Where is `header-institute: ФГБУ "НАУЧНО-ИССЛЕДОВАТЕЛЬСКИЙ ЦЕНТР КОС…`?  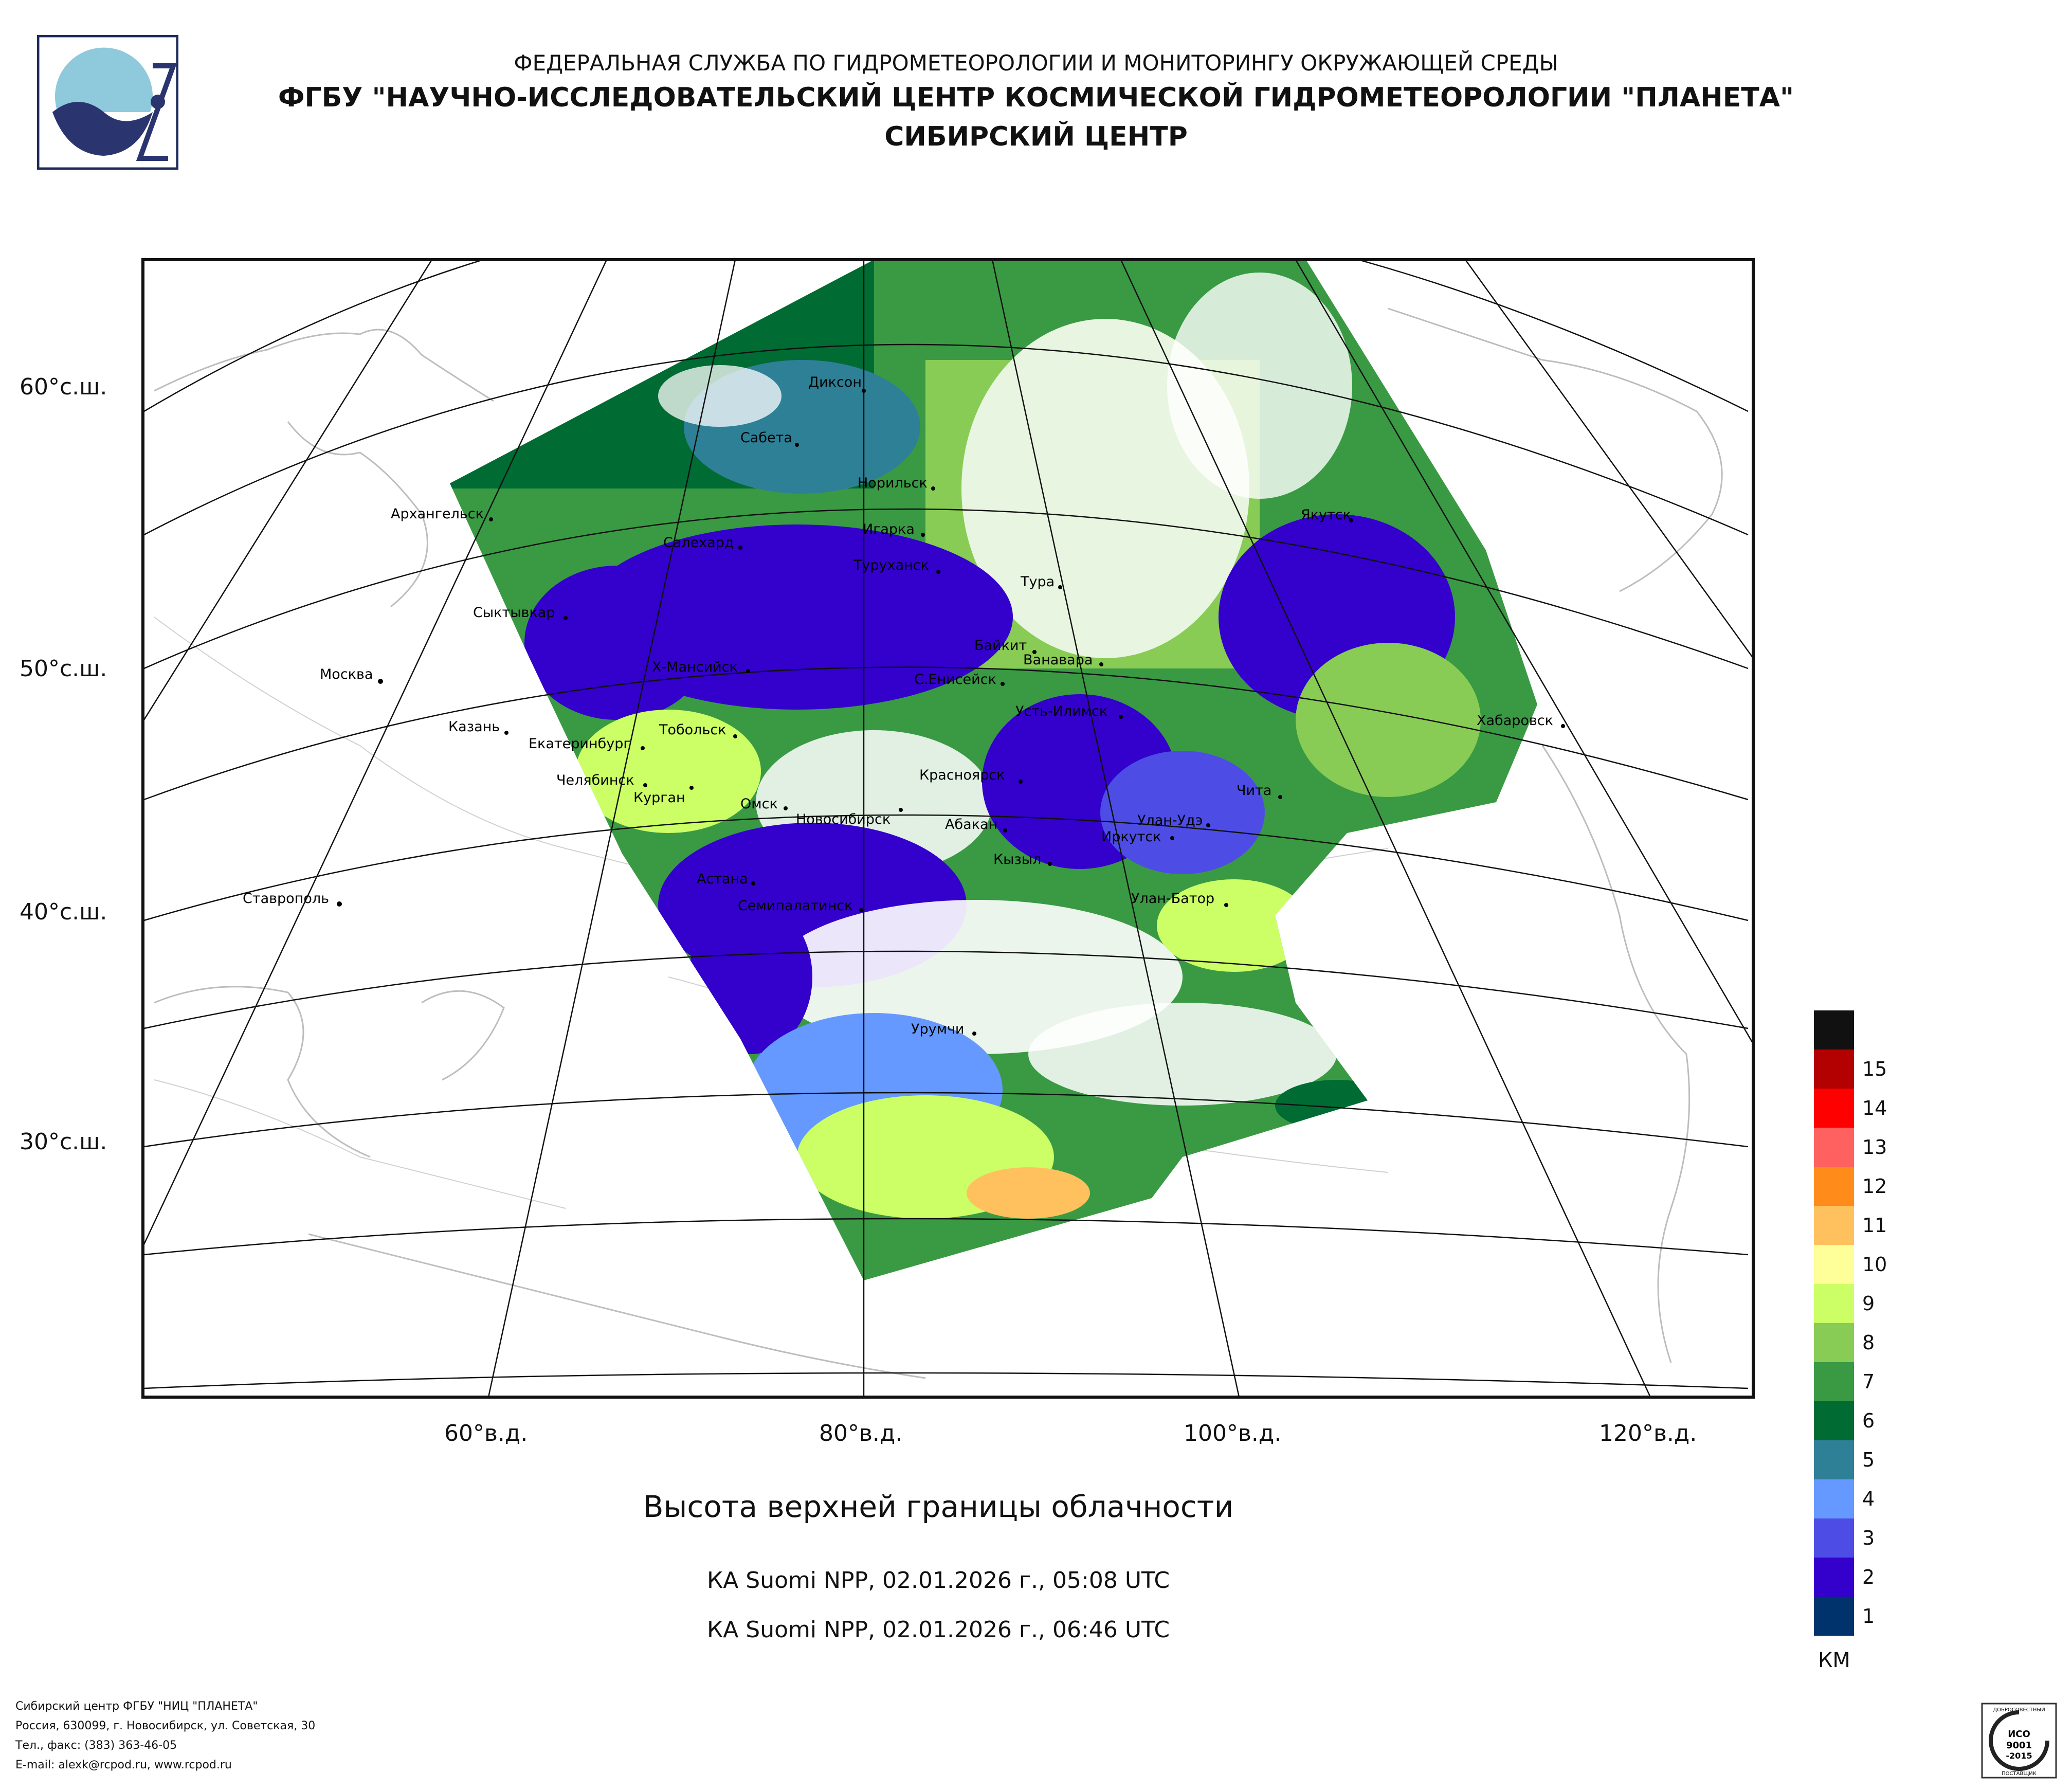
header-institute: ФГБУ "НАУЧНО-ИССЛЕДОВАТЕЛЬСКИЙ ЦЕНТР КОС… is located at coordinates (1036, 97).